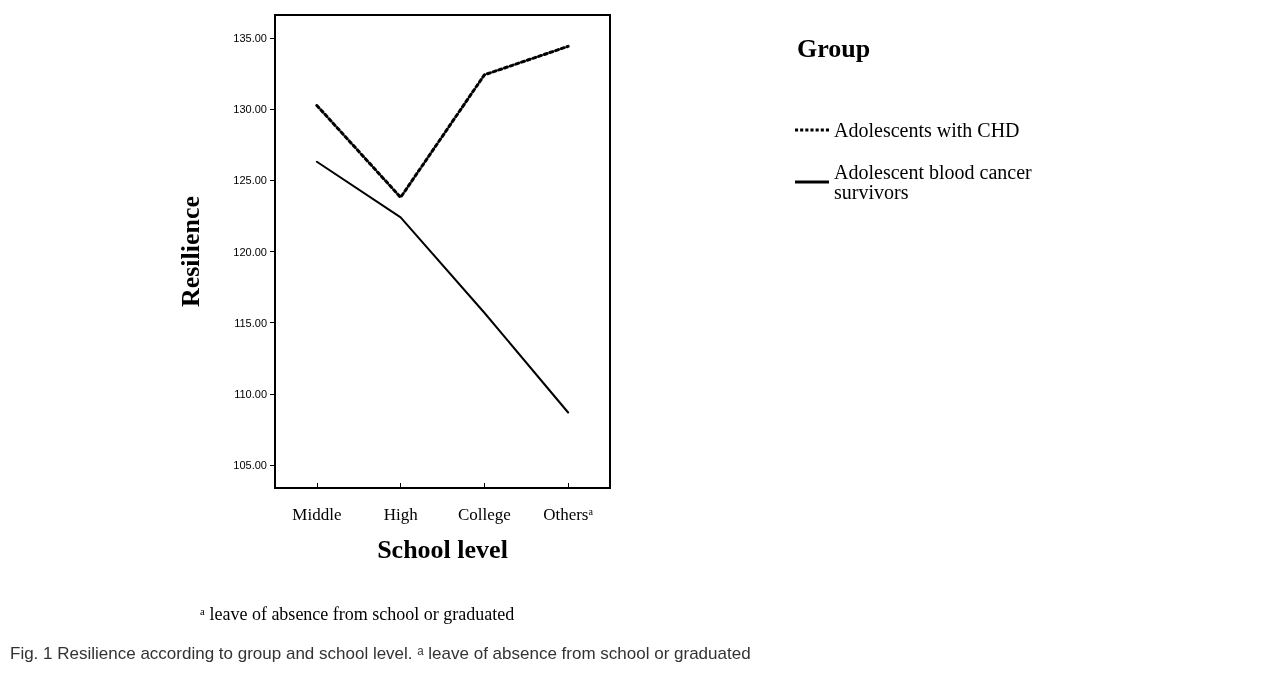  Describe the element at coordinates (250, 251) in the screenshot. I see `y-tick-label: 120.00` at that location.